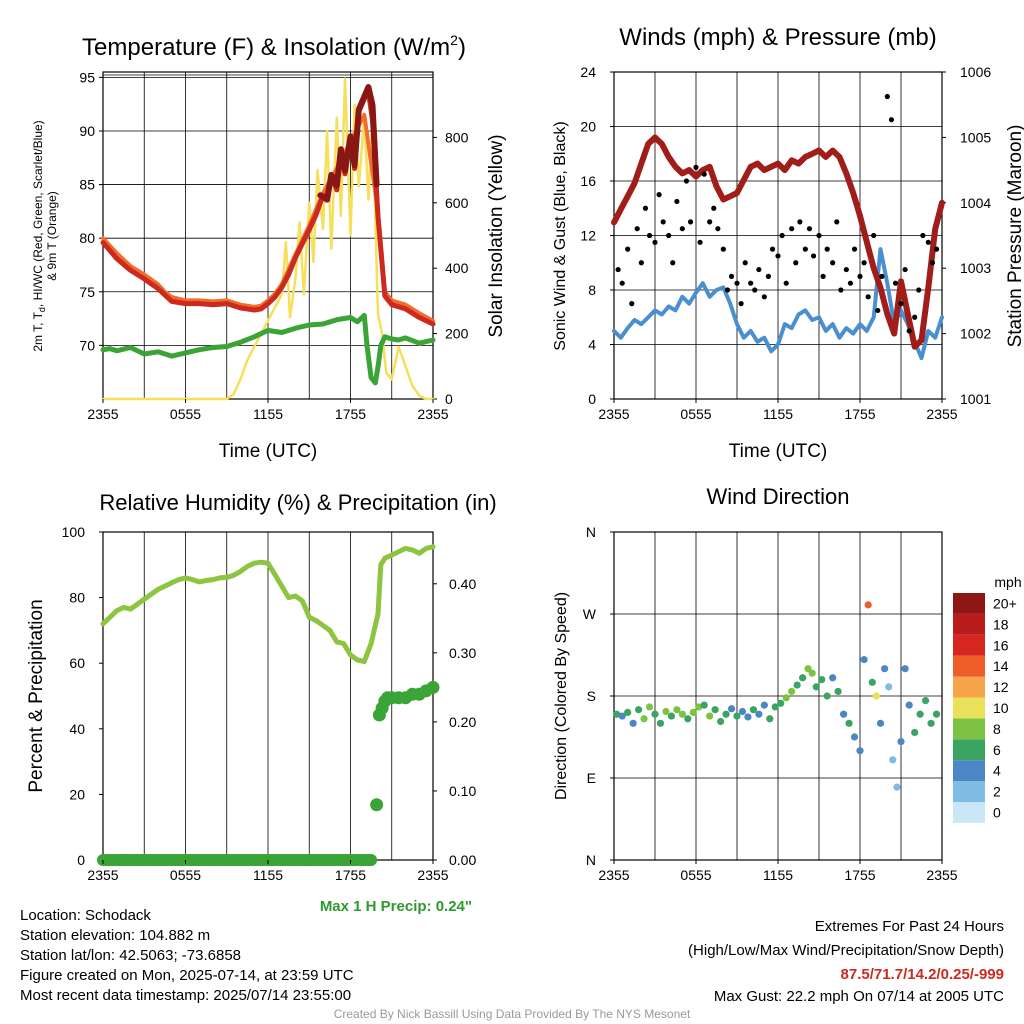 The width and height of the screenshot is (1024, 1024). Describe the element at coordinates (87, 77) in the screenshot. I see `temp-ytick-label: 95` at that location.